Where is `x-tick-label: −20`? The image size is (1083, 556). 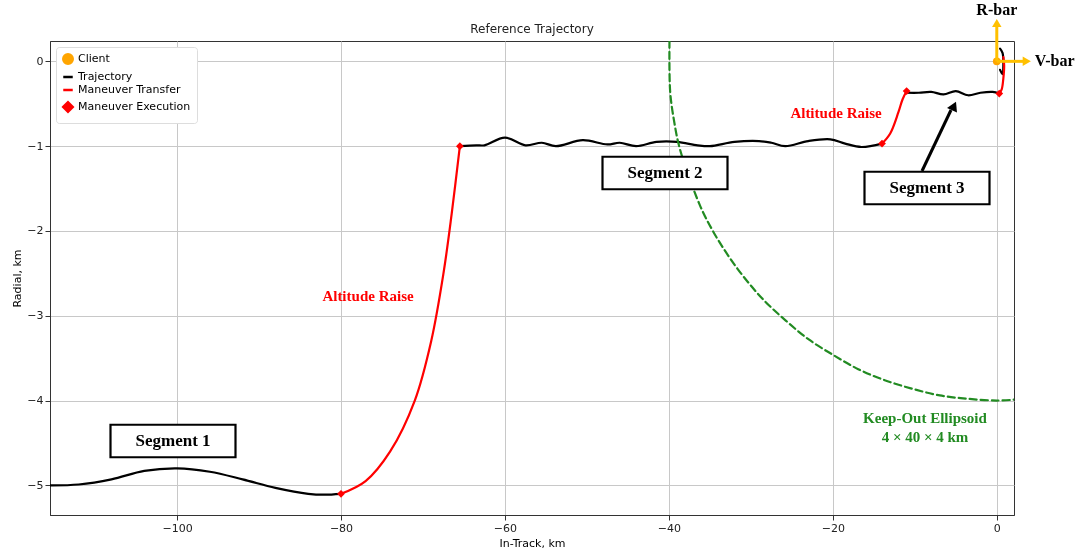 x-tick-label: −20 is located at coordinates (833, 528).